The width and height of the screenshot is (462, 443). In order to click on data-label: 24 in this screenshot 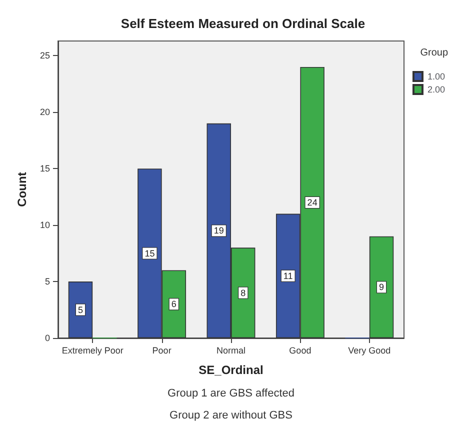, I will do `click(312, 202)`.